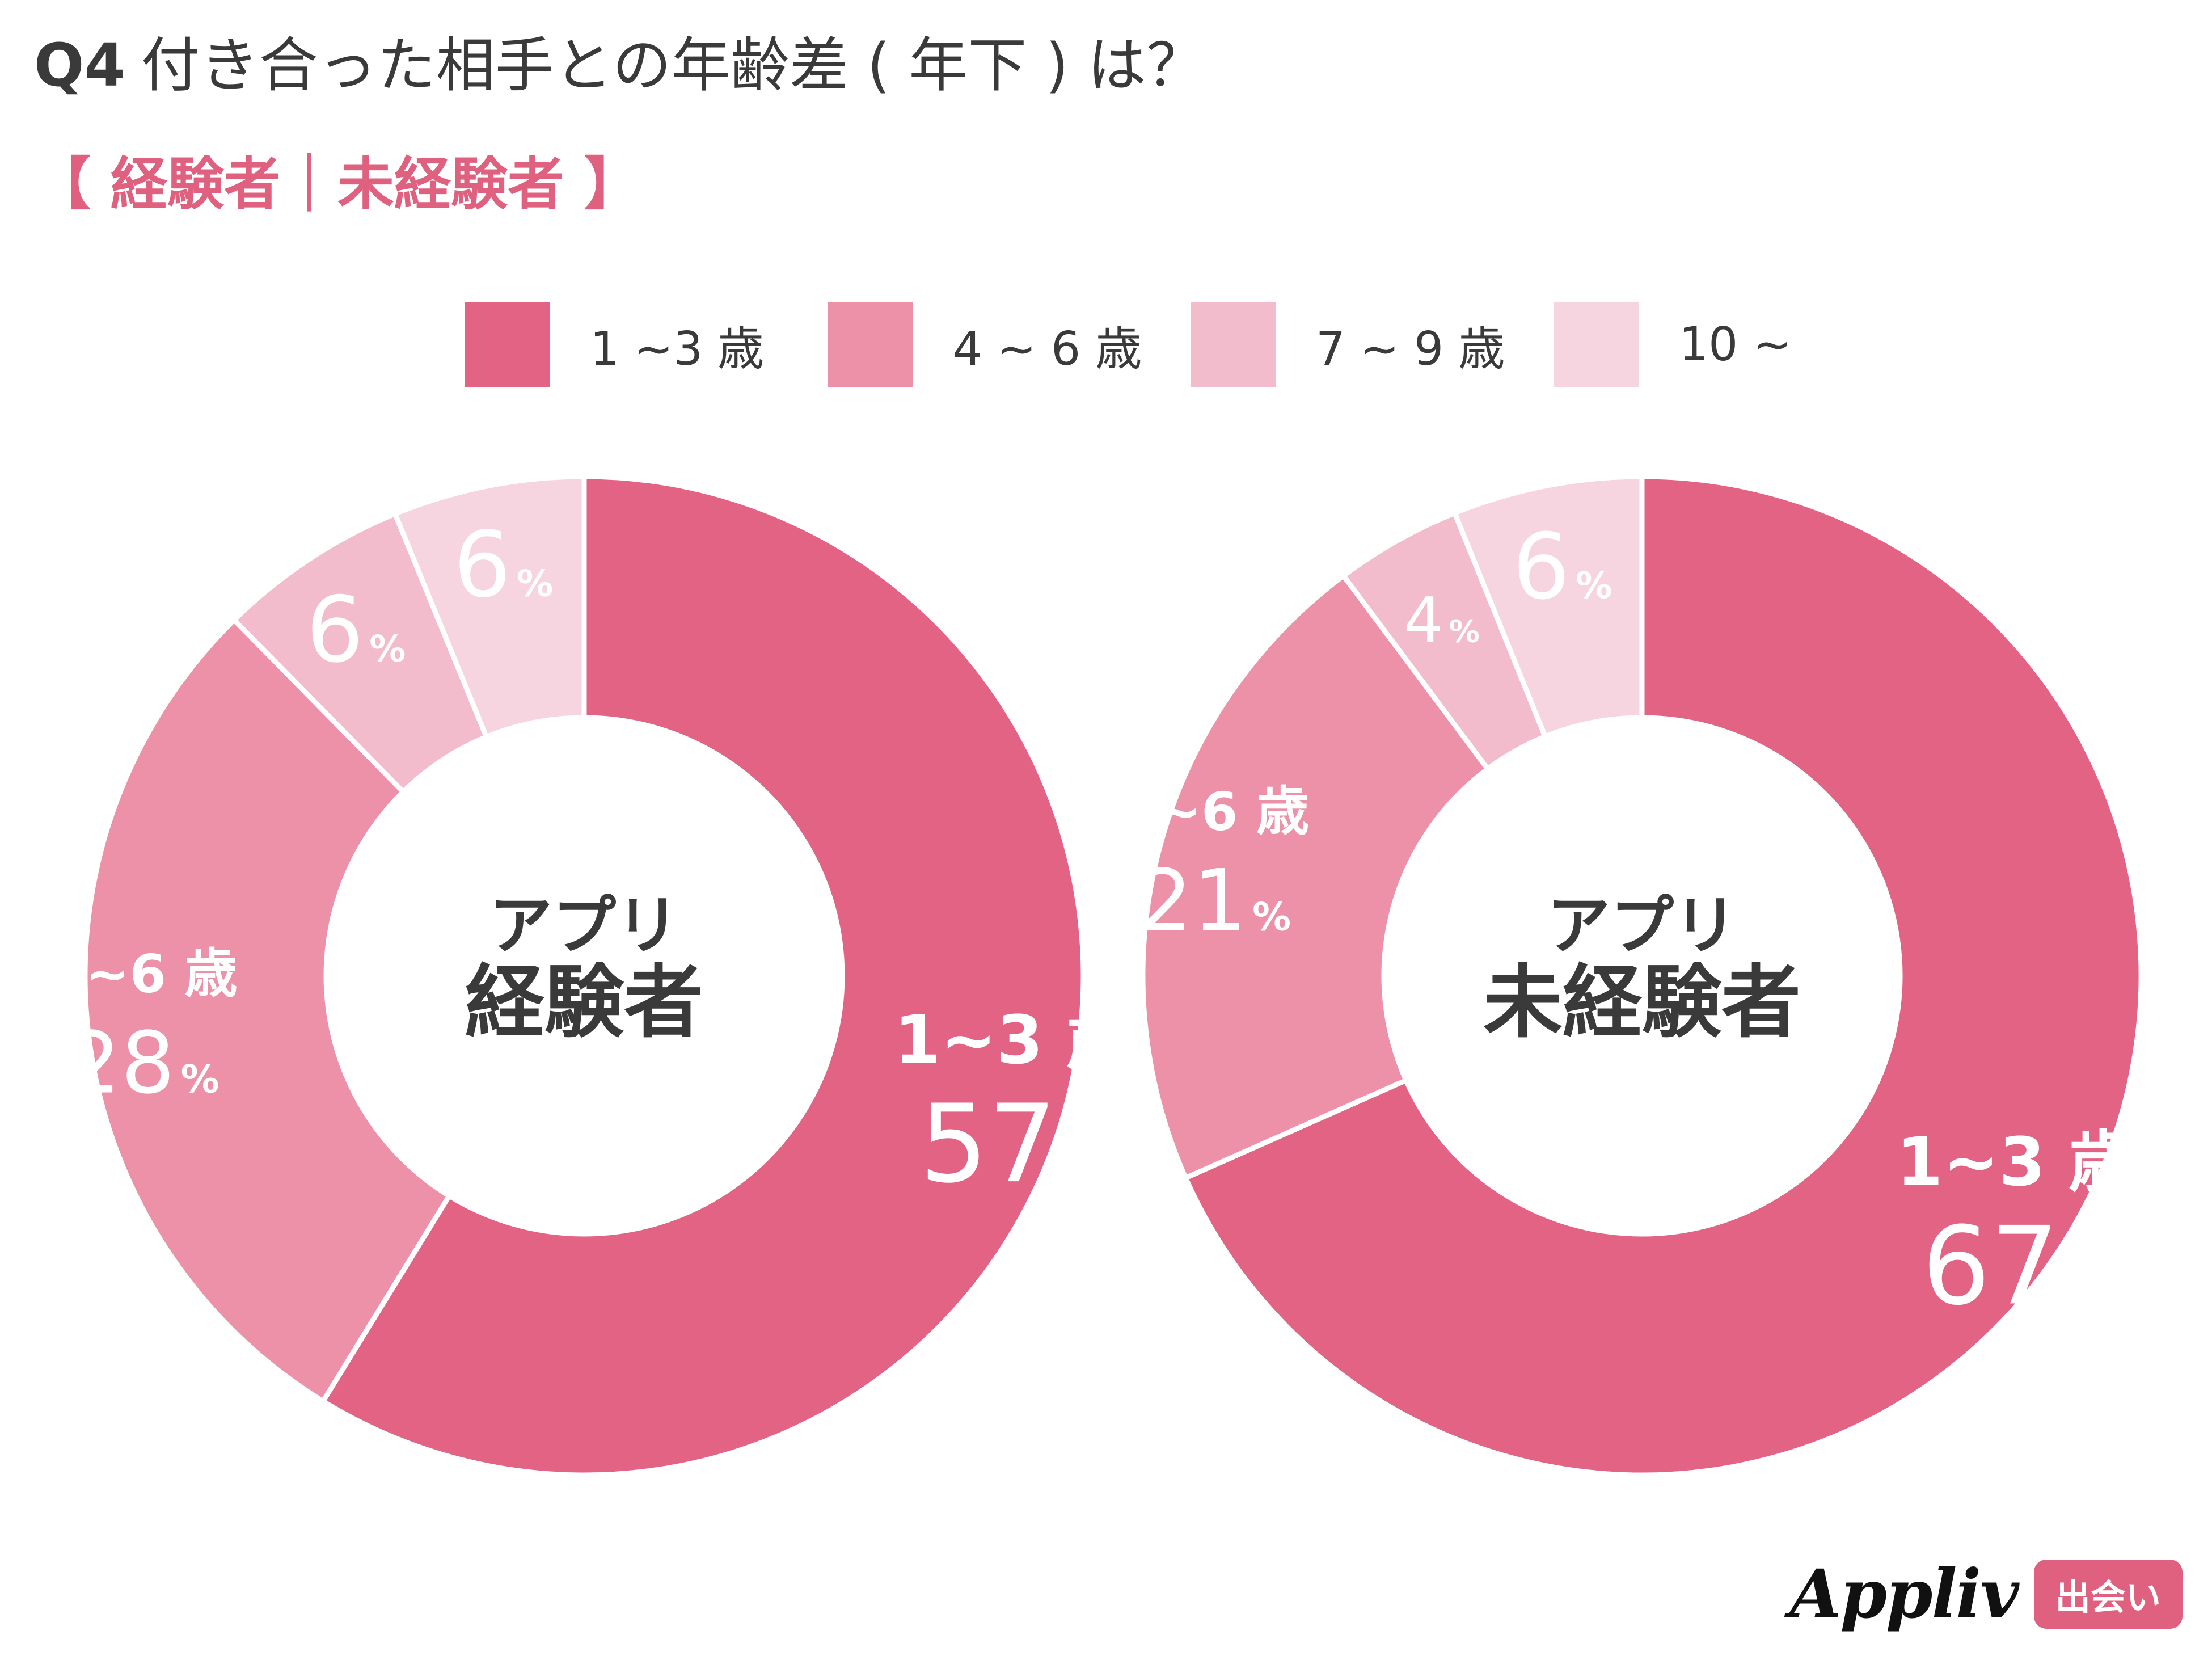 This screenshot has width=2212, height=1660. I want to click on legend-label: 10 ~, so click(1735, 345).